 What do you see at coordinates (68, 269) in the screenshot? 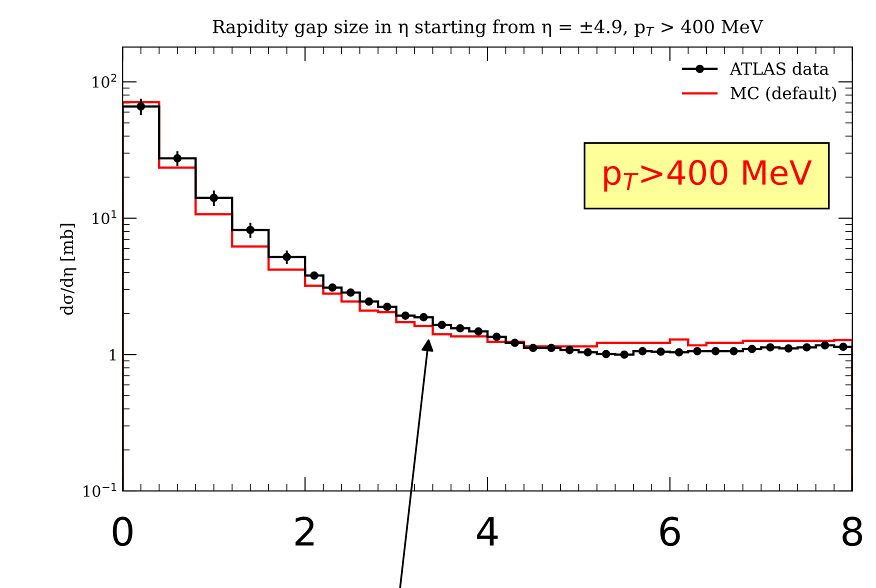
I see `y-axis-title: dσ/dη [mb]` at bounding box center [68, 269].